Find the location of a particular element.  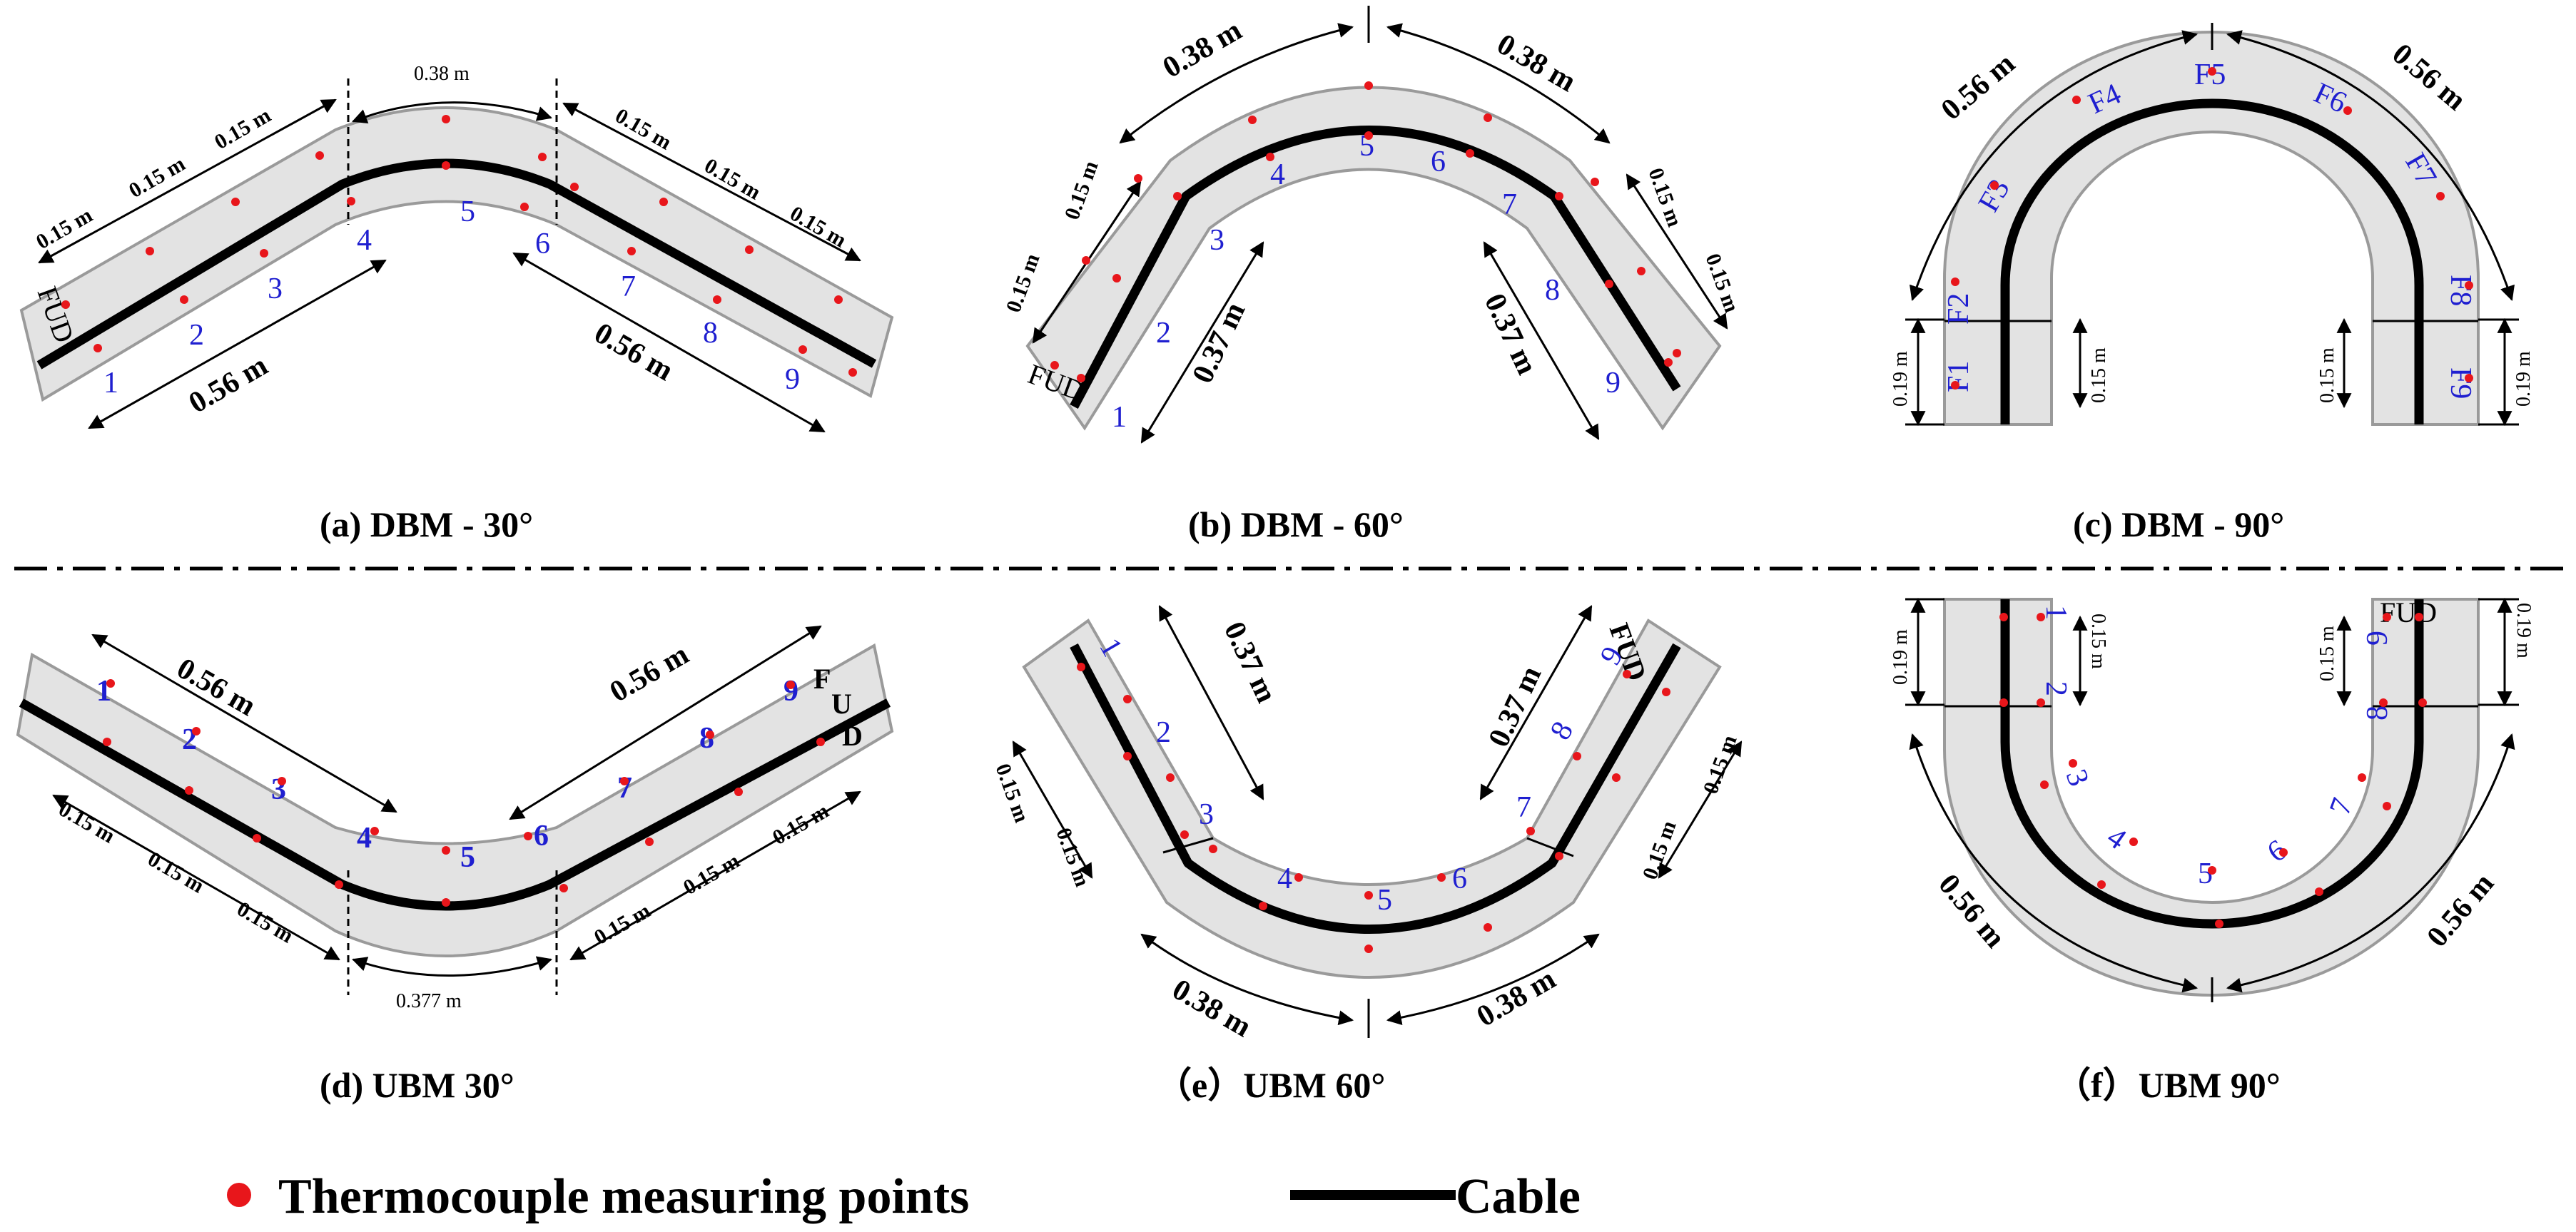

dim-c-l2: 0.15 m is located at coordinates (2099, 375).